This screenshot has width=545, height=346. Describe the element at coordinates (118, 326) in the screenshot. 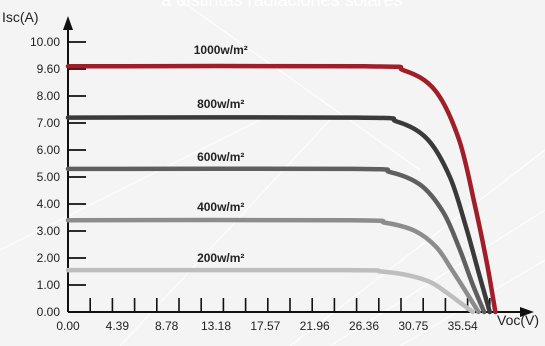

I see `x-tick-label: 4.39` at that location.